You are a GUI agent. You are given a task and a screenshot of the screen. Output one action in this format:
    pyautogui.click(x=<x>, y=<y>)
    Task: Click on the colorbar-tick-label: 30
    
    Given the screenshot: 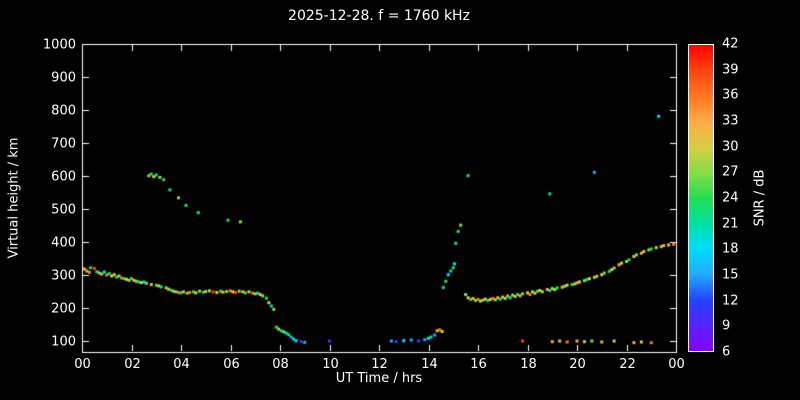 What is the action you would take?
    pyautogui.click(x=730, y=147)
    